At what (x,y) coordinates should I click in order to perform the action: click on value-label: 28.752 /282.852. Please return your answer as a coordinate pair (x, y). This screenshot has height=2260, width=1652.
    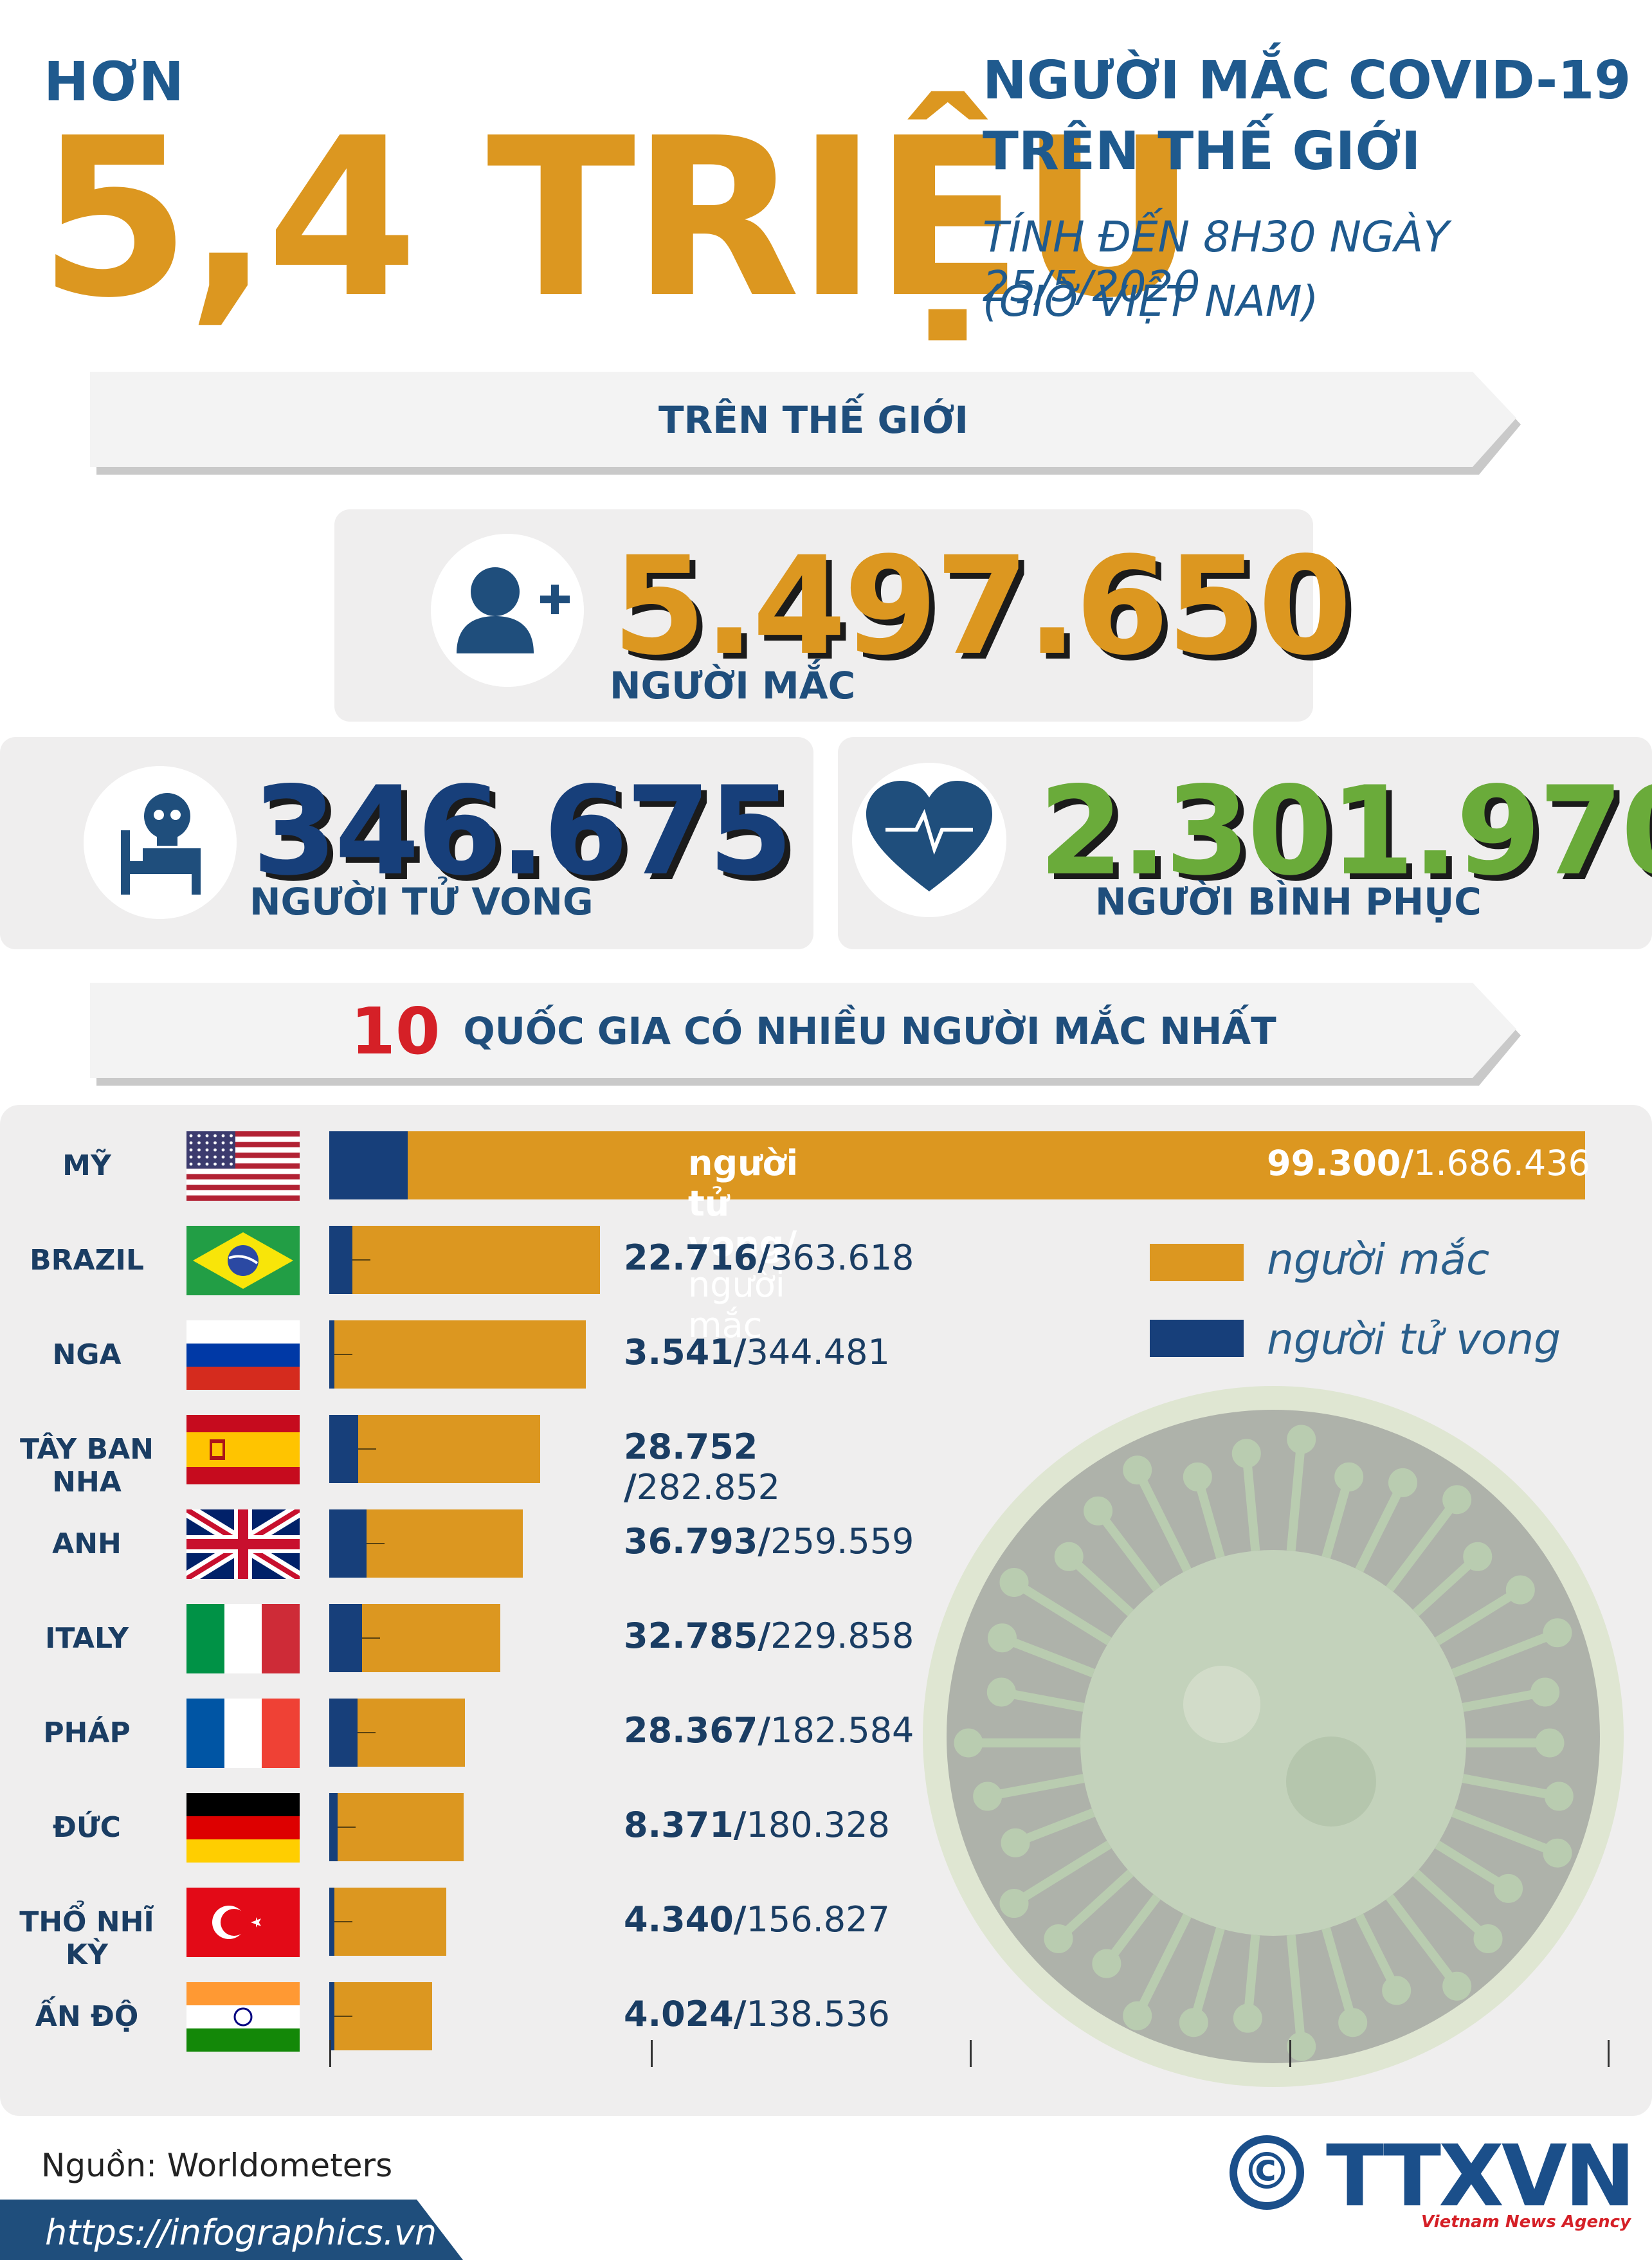
    Looking at the image, I should click on (702, 1467).